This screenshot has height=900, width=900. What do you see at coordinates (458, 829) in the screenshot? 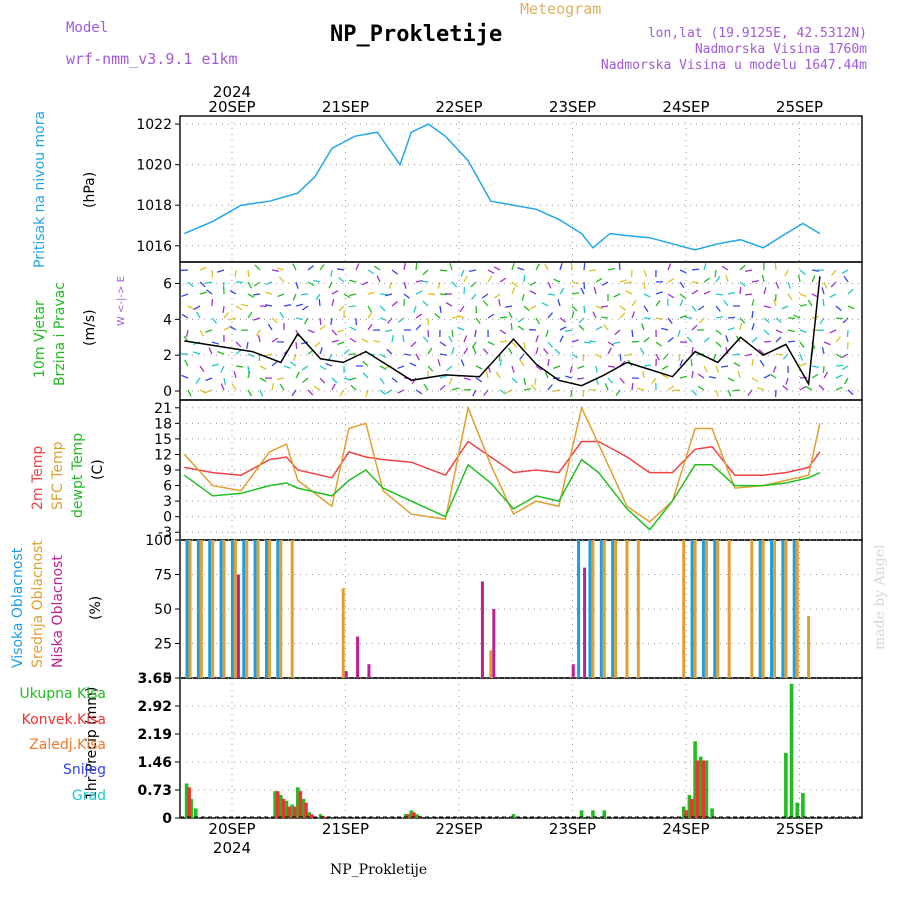
I see `day-label-bottom: 22SEP` at bounding box center [458, 829].